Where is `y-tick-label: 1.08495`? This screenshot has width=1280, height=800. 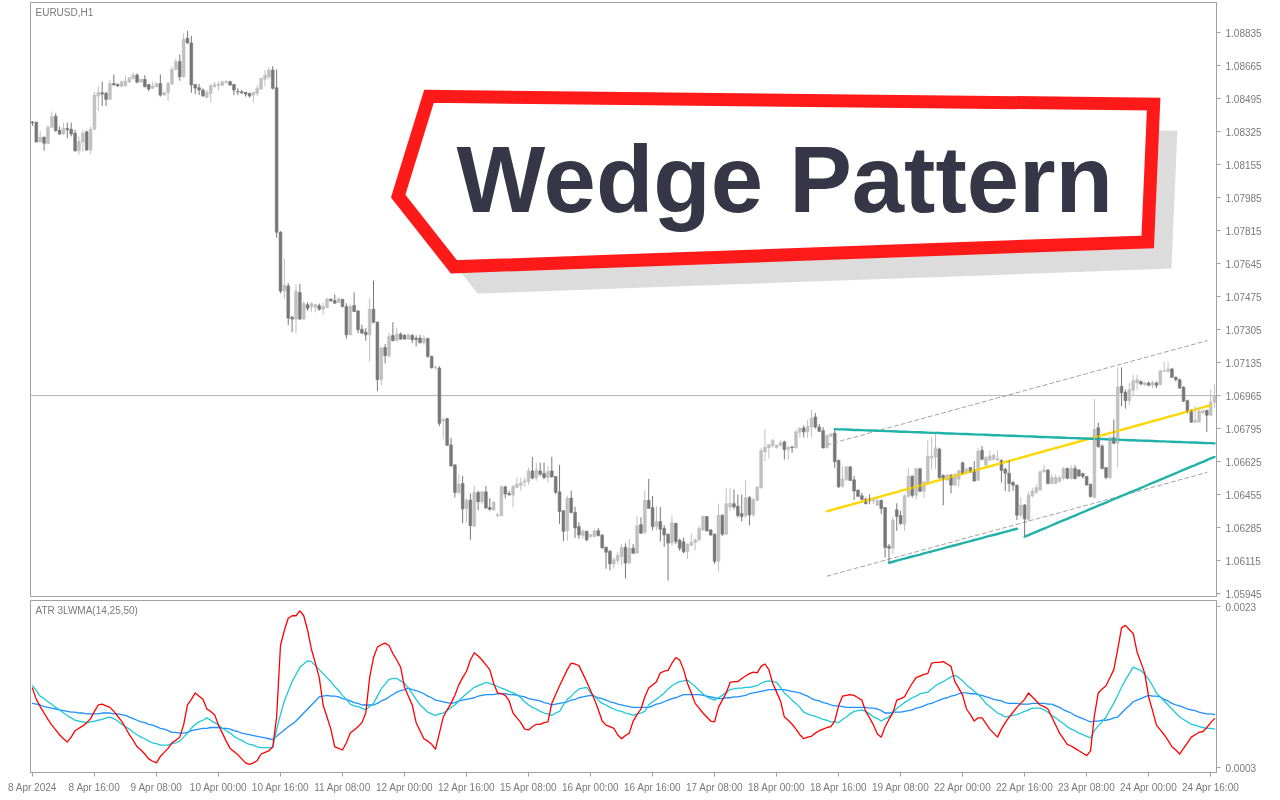 y-tick-label: 1.08495 is located at coordinates (1244, 99).